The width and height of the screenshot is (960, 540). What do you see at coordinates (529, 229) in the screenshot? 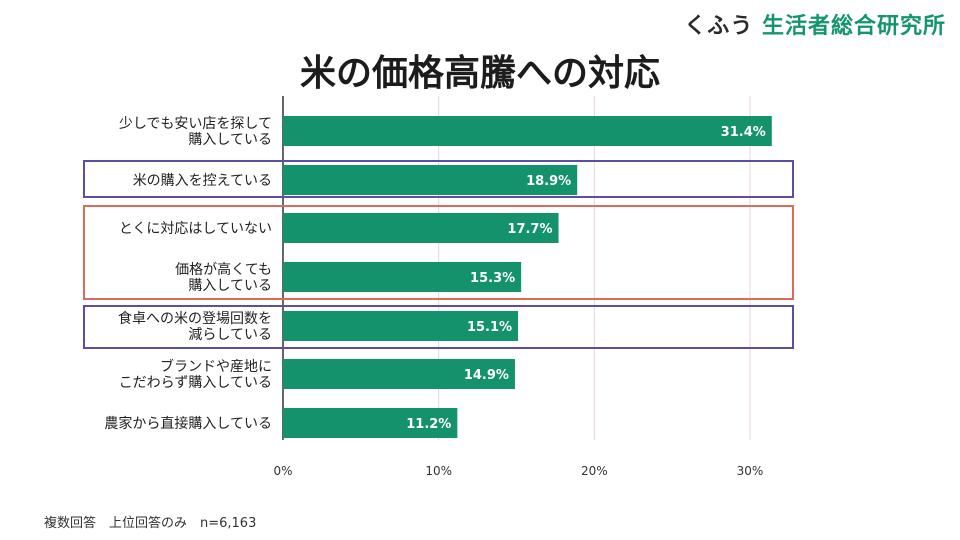
I see `bar-value-label: 17.7%` at bounding box center [529, 229].